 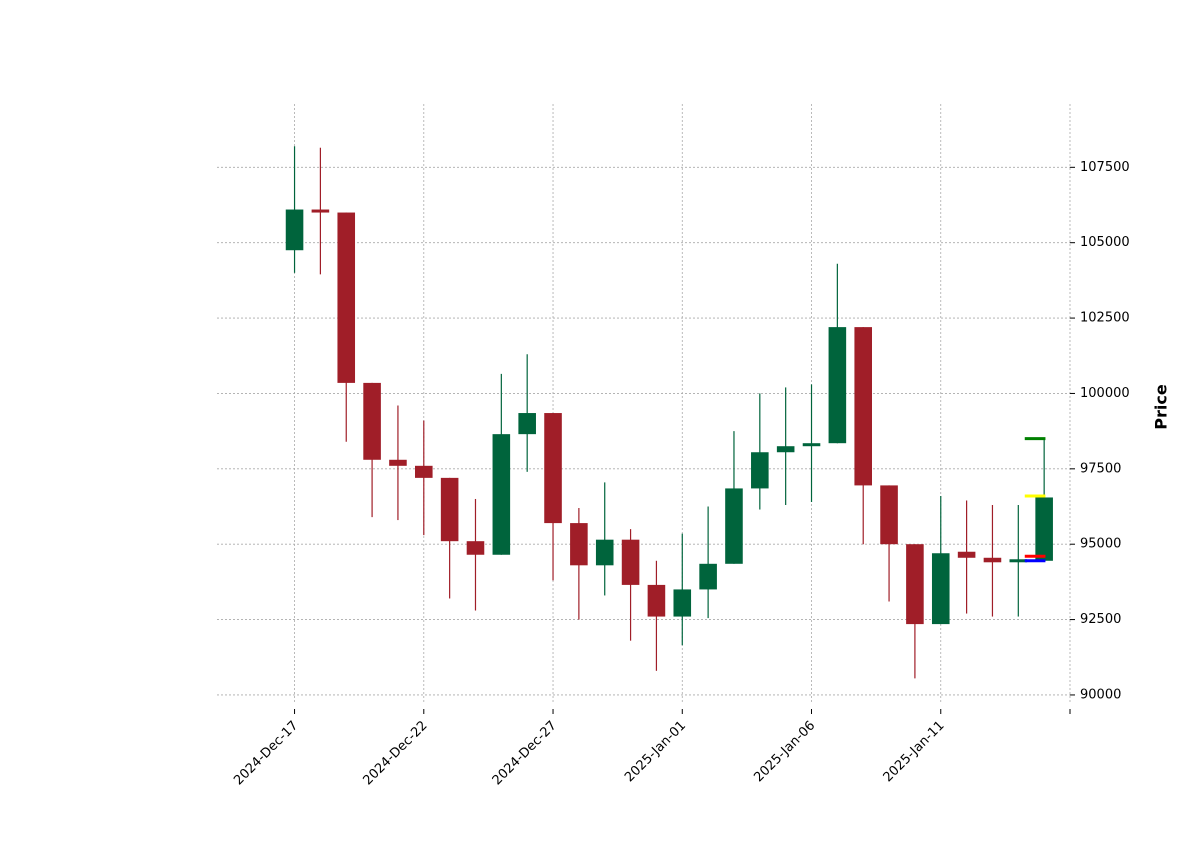 I want to click on y-tick-label: 92500, so click(x=1100, y=619).